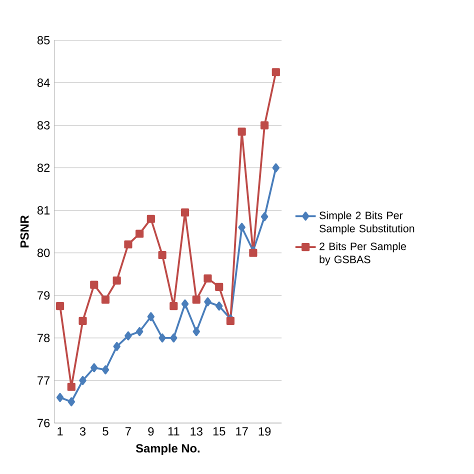  I want to click on y-tick-label: 78, so click(44, 338).